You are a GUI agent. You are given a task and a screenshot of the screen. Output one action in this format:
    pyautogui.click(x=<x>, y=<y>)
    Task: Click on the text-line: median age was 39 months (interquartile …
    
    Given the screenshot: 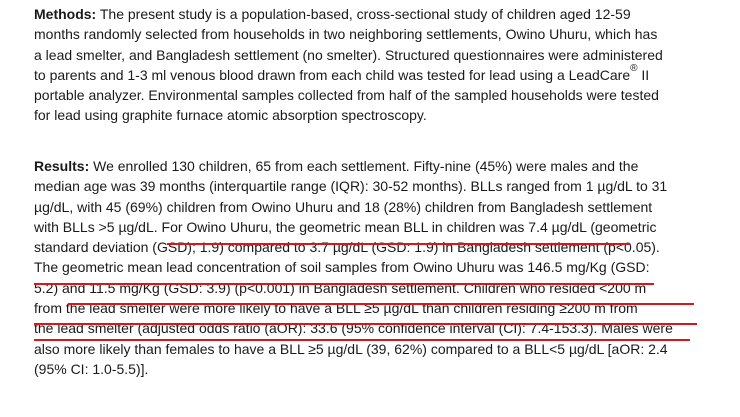 What is the action you would take?
    pyautogui.click(x=351, y=186)
    